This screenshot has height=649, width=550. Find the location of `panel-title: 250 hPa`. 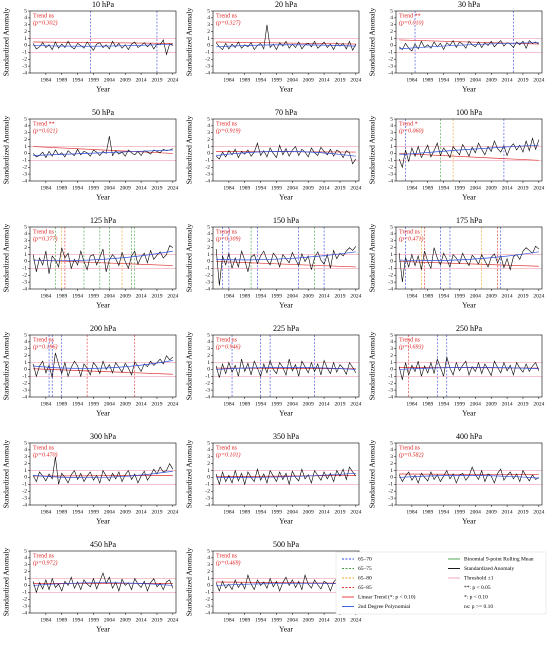

panel-title: 250 hPa is located at coordinates (469, 328).